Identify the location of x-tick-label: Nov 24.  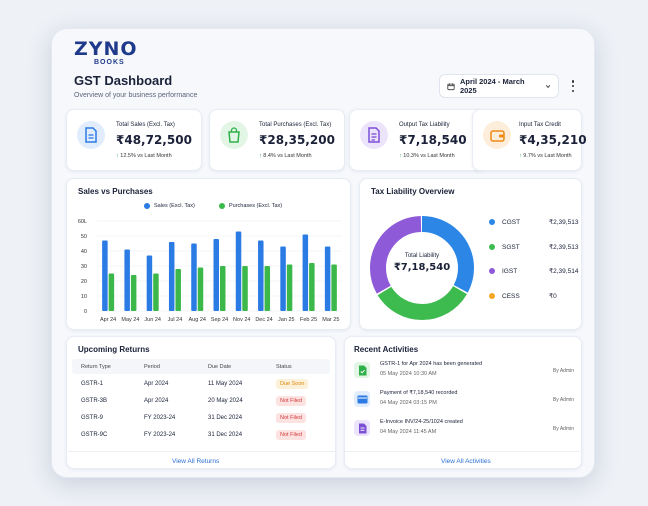
(241, 320).